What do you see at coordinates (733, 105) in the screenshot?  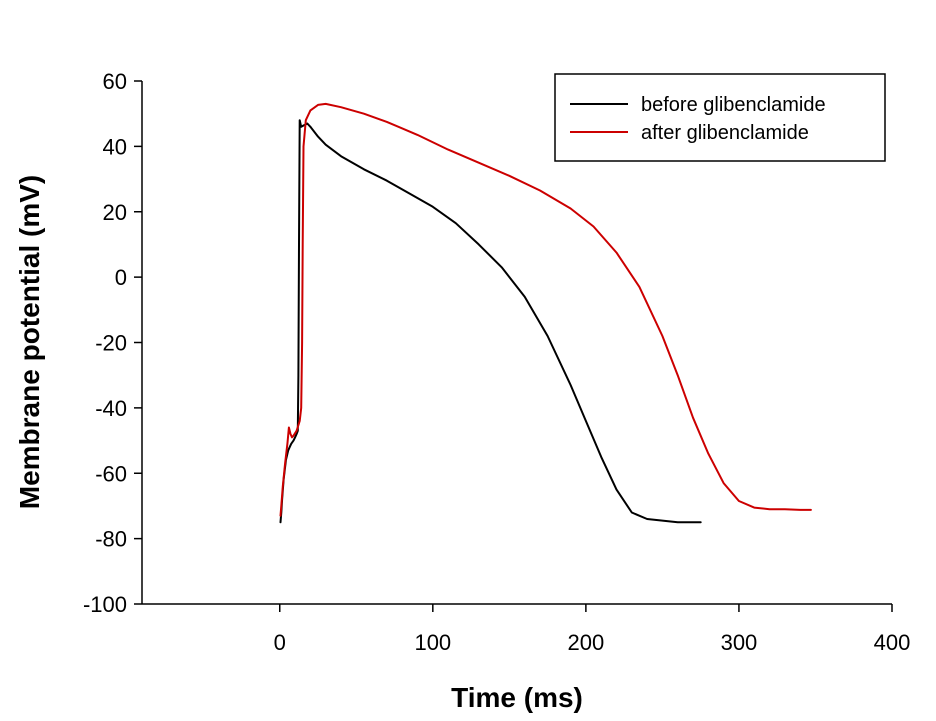 I see `legend-entry-label: before glibenclamide` at bounding box center [733, 105].